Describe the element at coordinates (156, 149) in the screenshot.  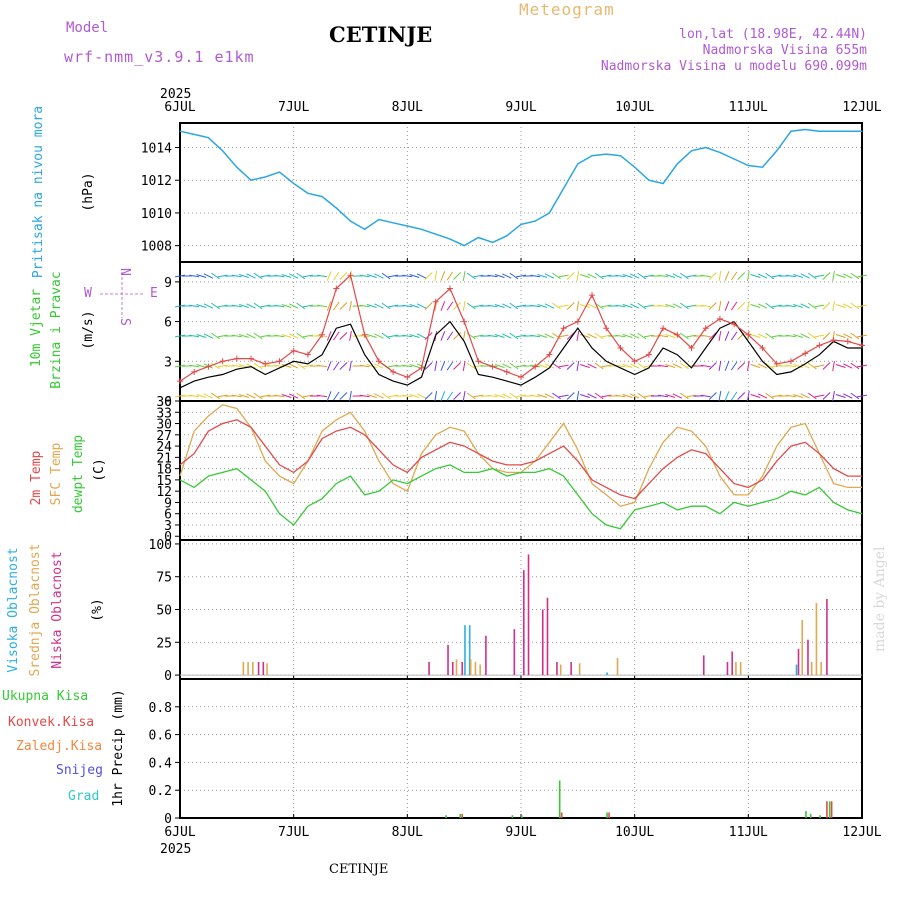
I see `ytick-label-pressure: 1014` at that location.